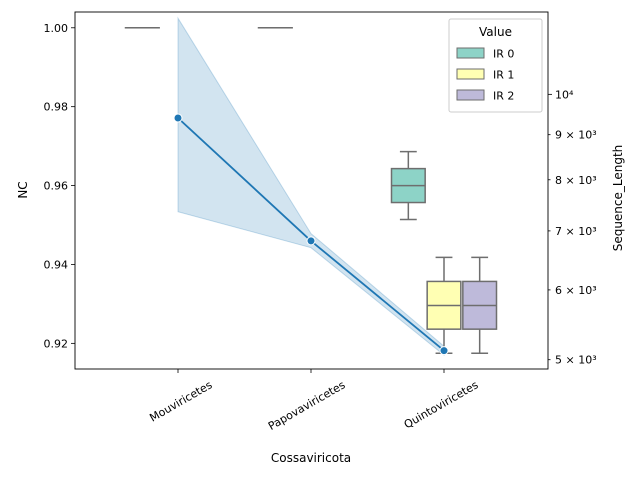  What do you see at coordinates (576, 180) in the screenshot?
I see `right-tick-label: 8 × 10³` at bounding box center [576, 180].